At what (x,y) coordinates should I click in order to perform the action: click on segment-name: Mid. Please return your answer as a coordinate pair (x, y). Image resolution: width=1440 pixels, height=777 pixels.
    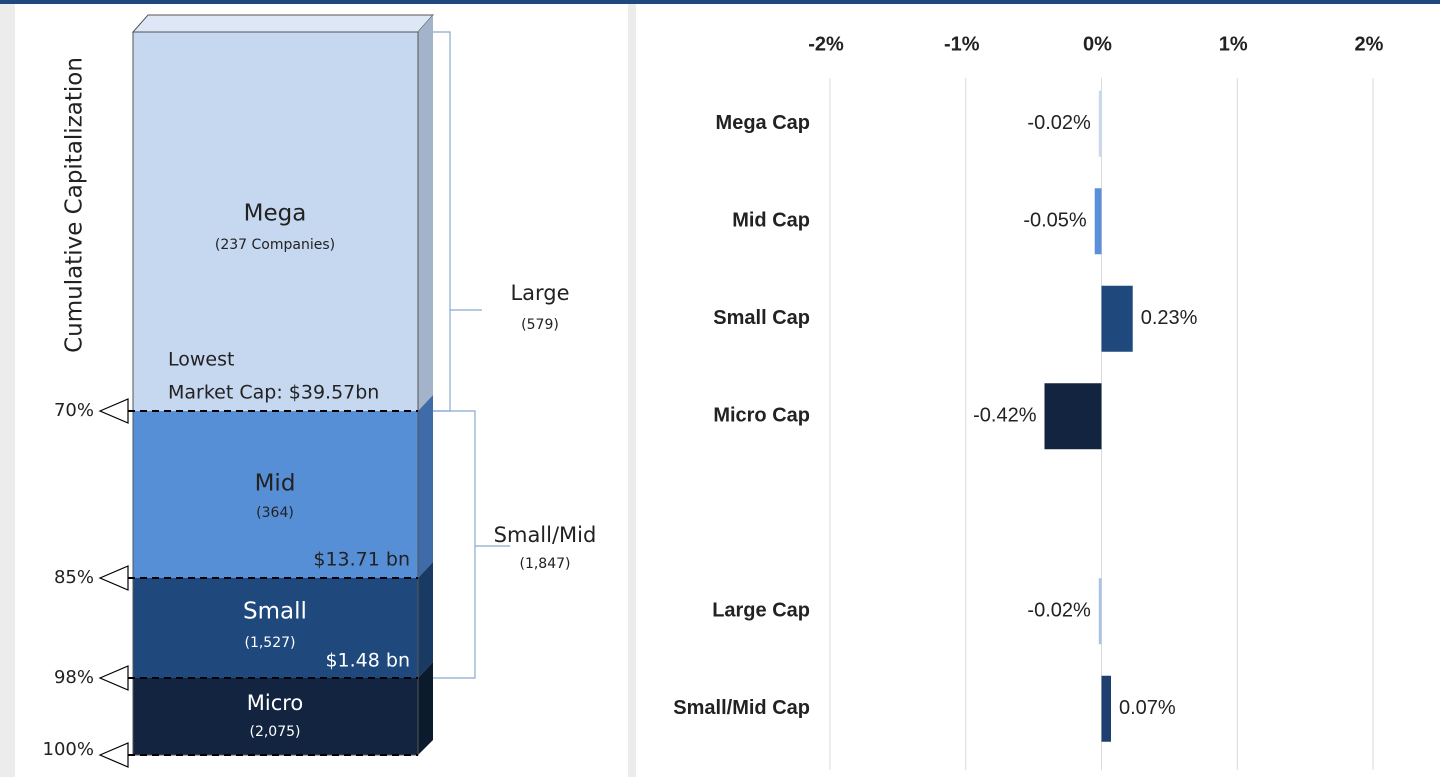
    Looking at the image, I should click on (275, 484).